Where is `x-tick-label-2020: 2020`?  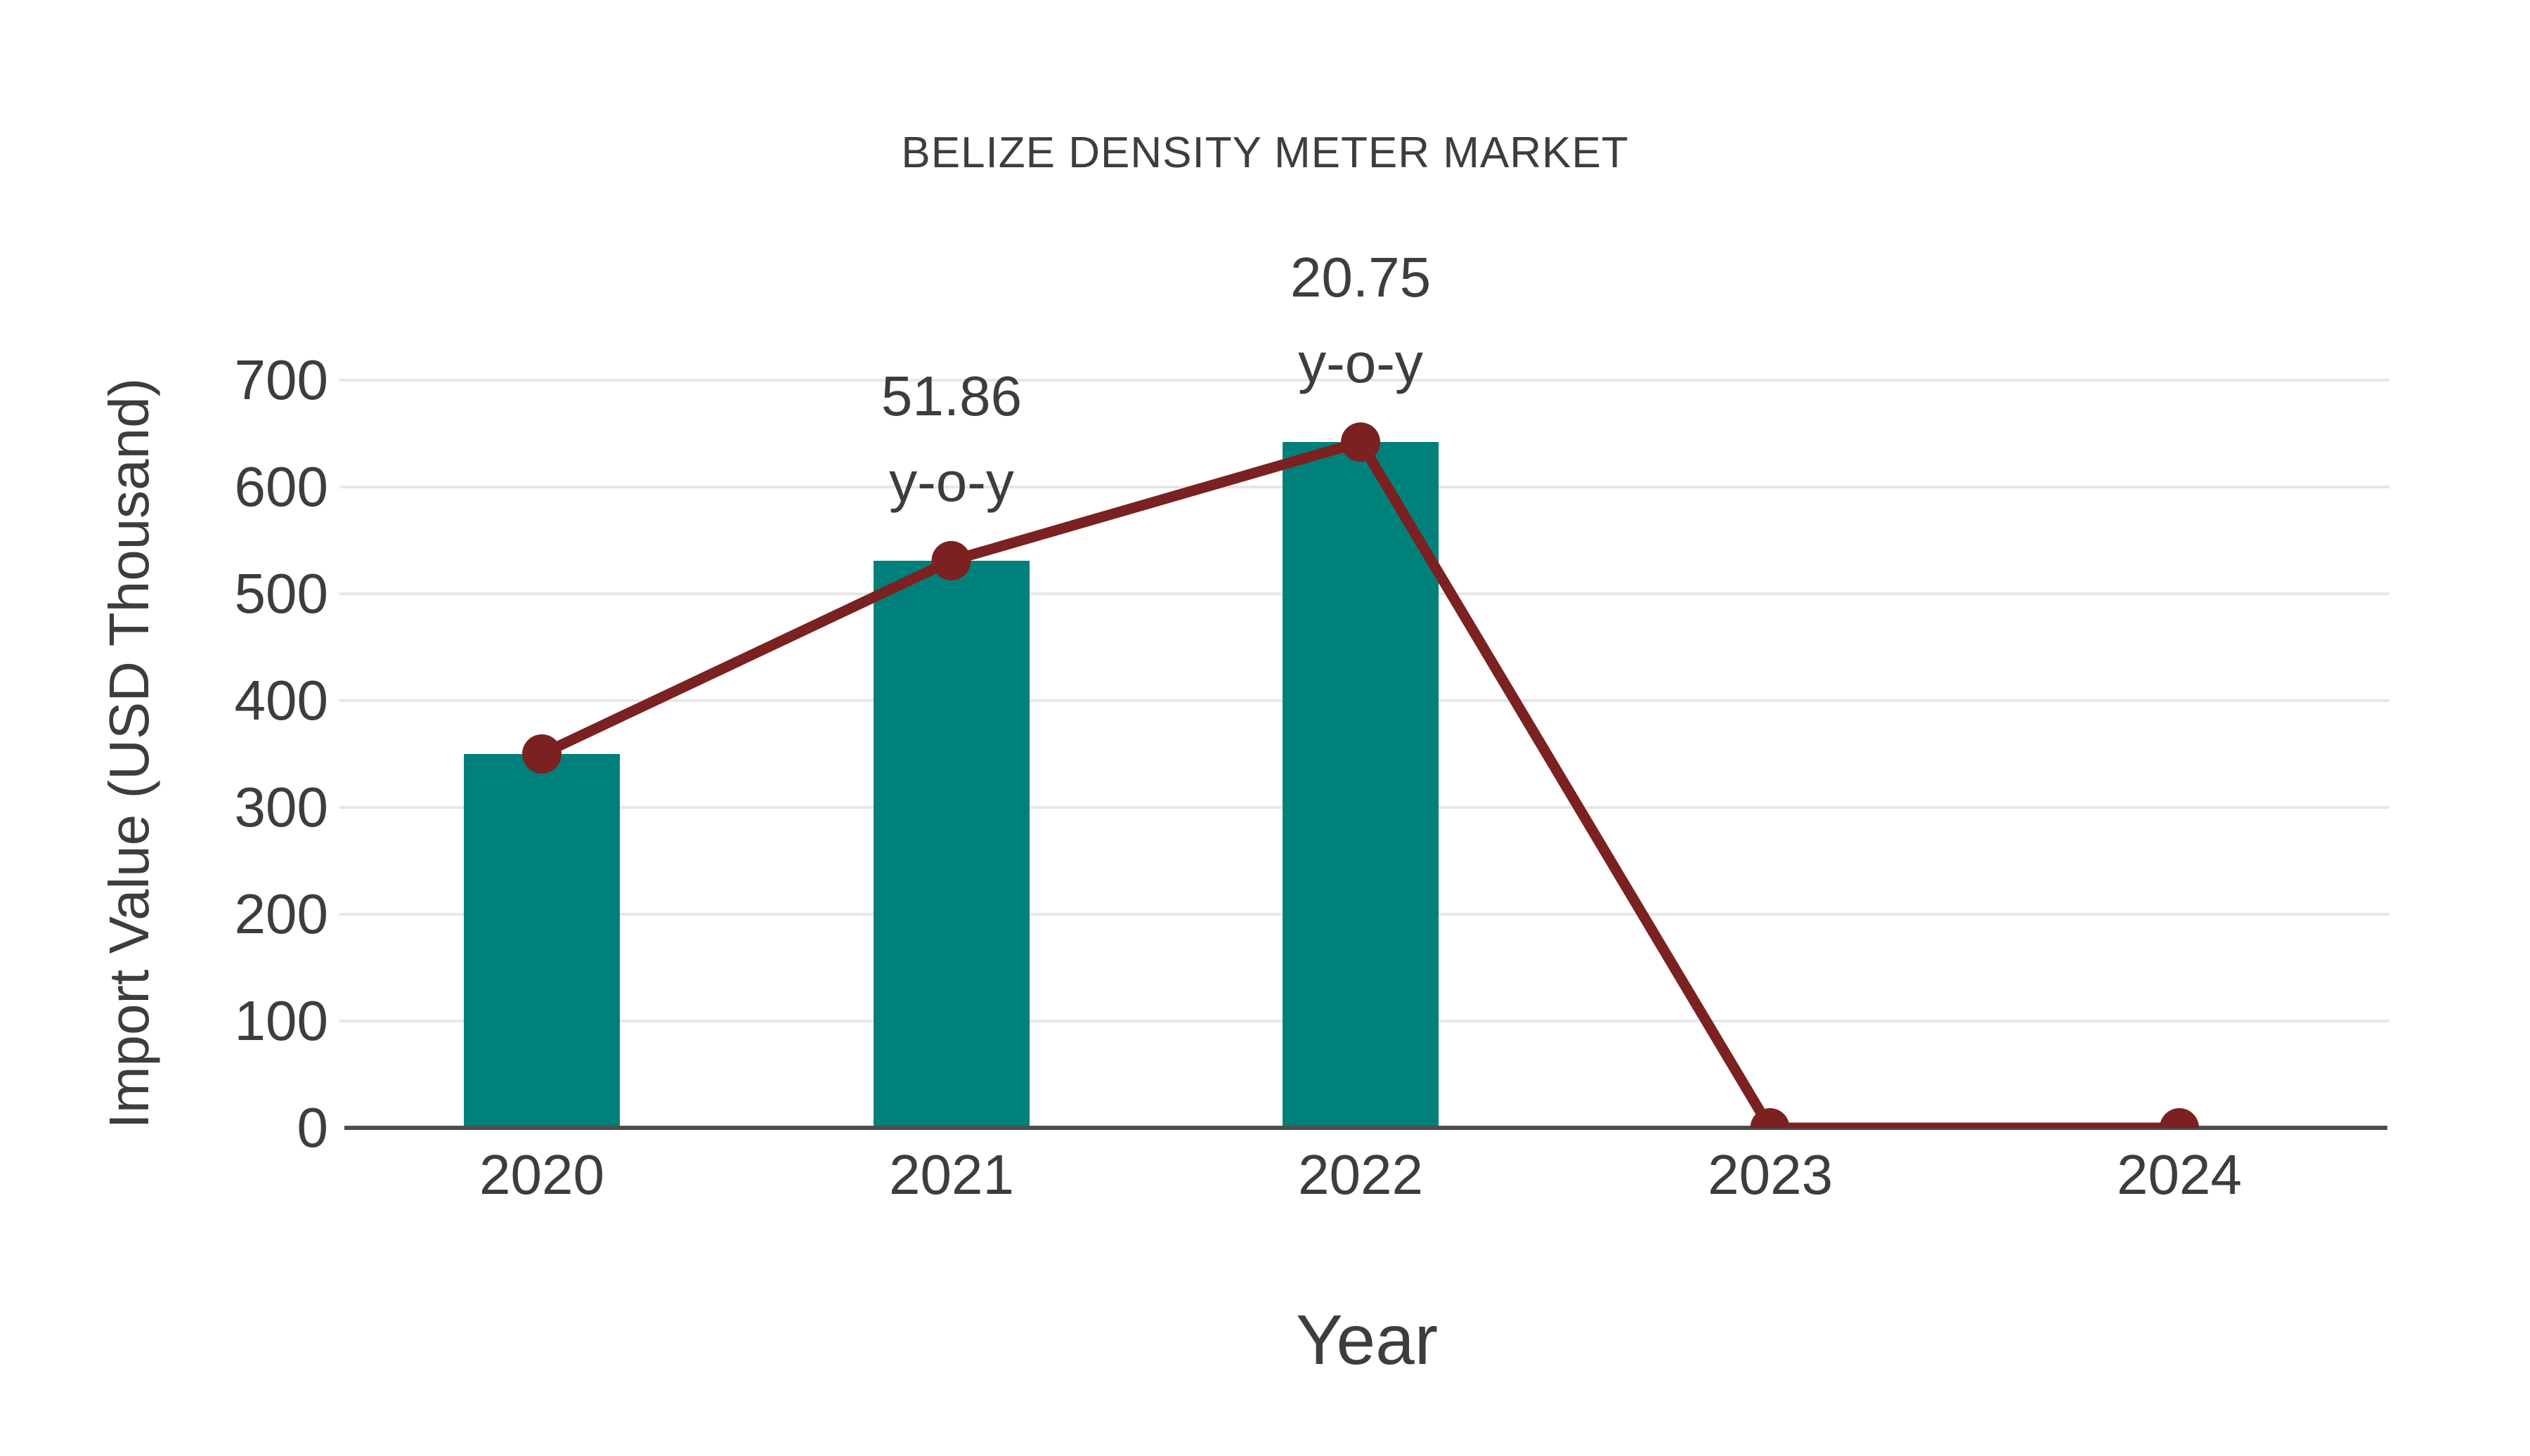
x-tick-label-2020: 2020 is located at coordinates (541, 1174).